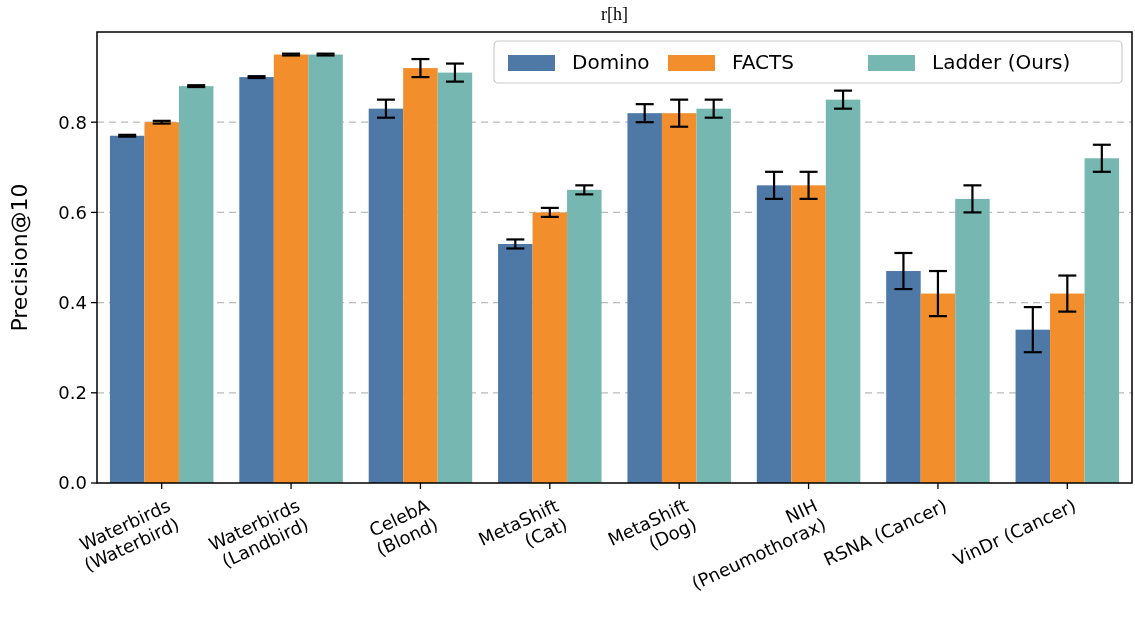  I want to click on y-tick-label: 0.4, so click(72, 302).